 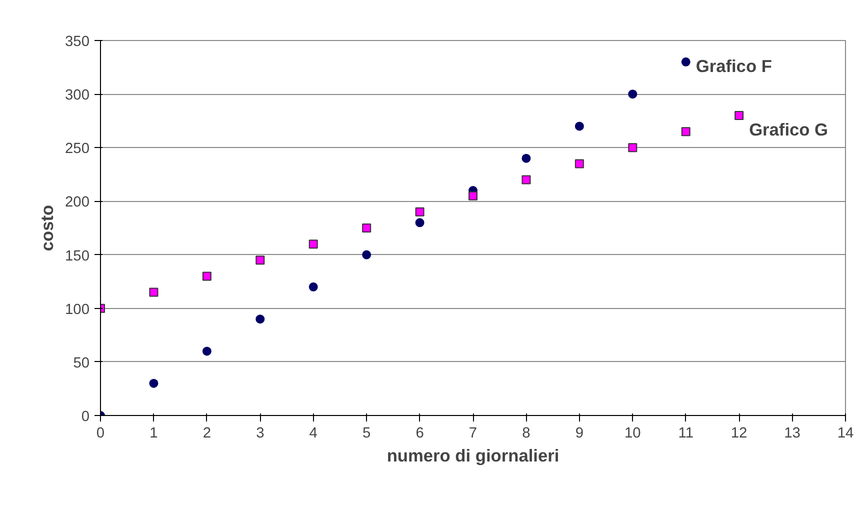 I want to click on x-tick-label: 4, so click(x=313, y=434).